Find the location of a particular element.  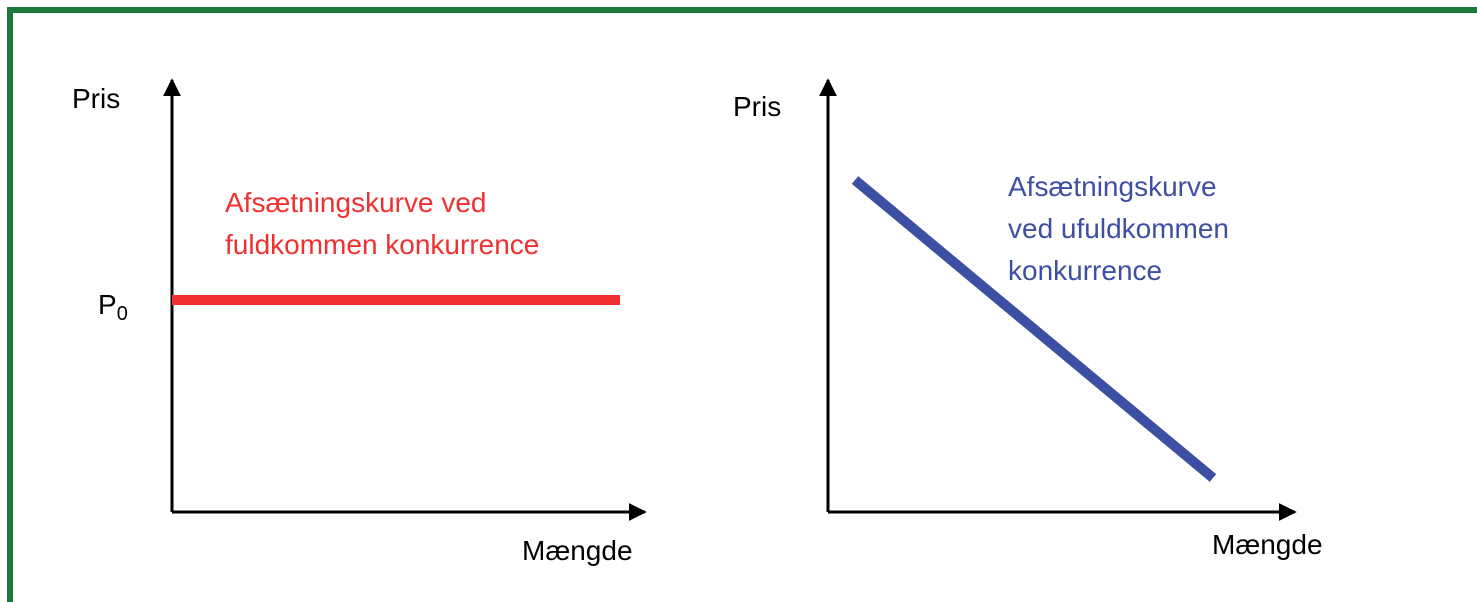

price-label: P0 is located at coordinates (113, 307).